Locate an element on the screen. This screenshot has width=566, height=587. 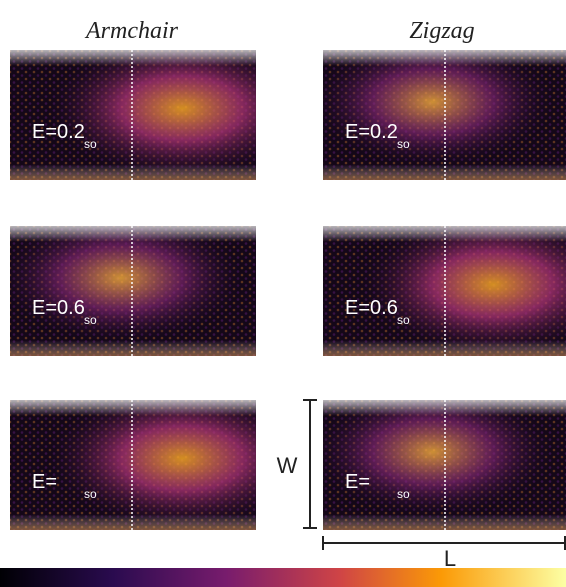
column-title: Armchair is located at coordinates (131, 31).